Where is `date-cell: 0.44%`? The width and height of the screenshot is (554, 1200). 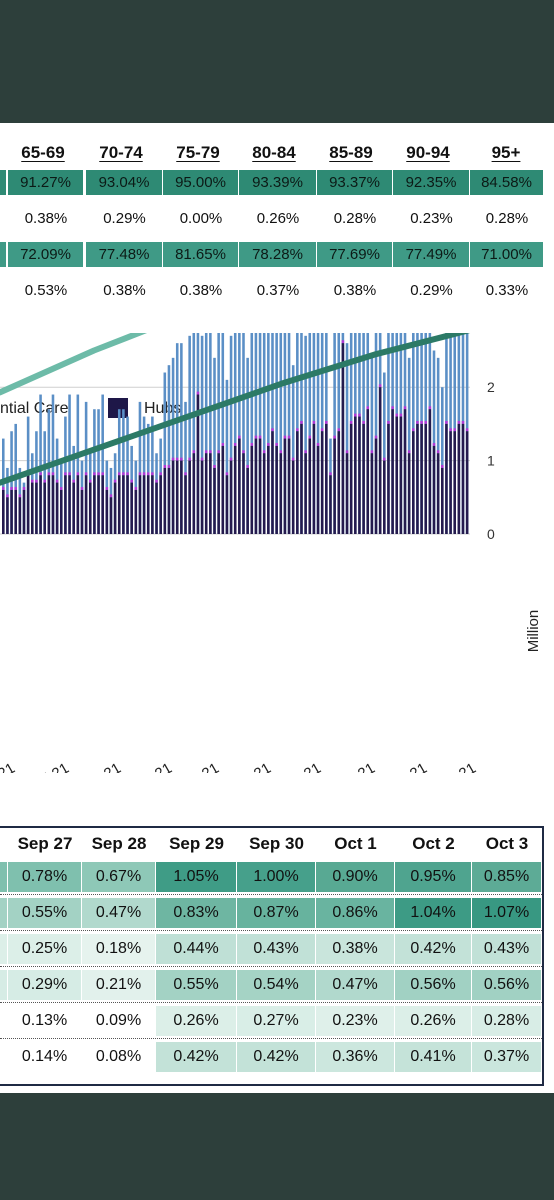
date-cell: 0.44% is located at coordinates (196, 949).